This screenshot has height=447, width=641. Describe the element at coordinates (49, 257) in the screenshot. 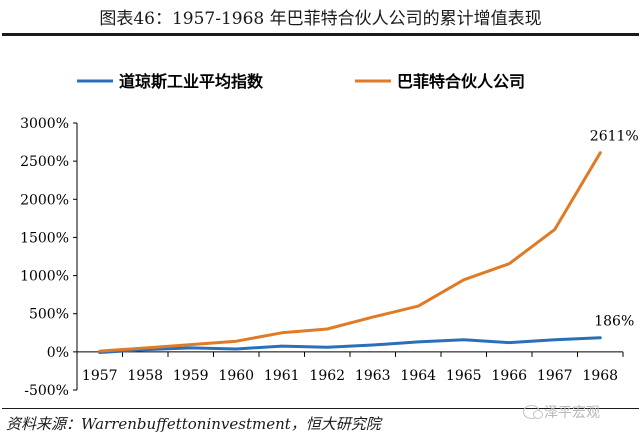

I see `y-axis: -500% 0% 500% 1000% 1500% 2000% 2500% 3000%` at that location.